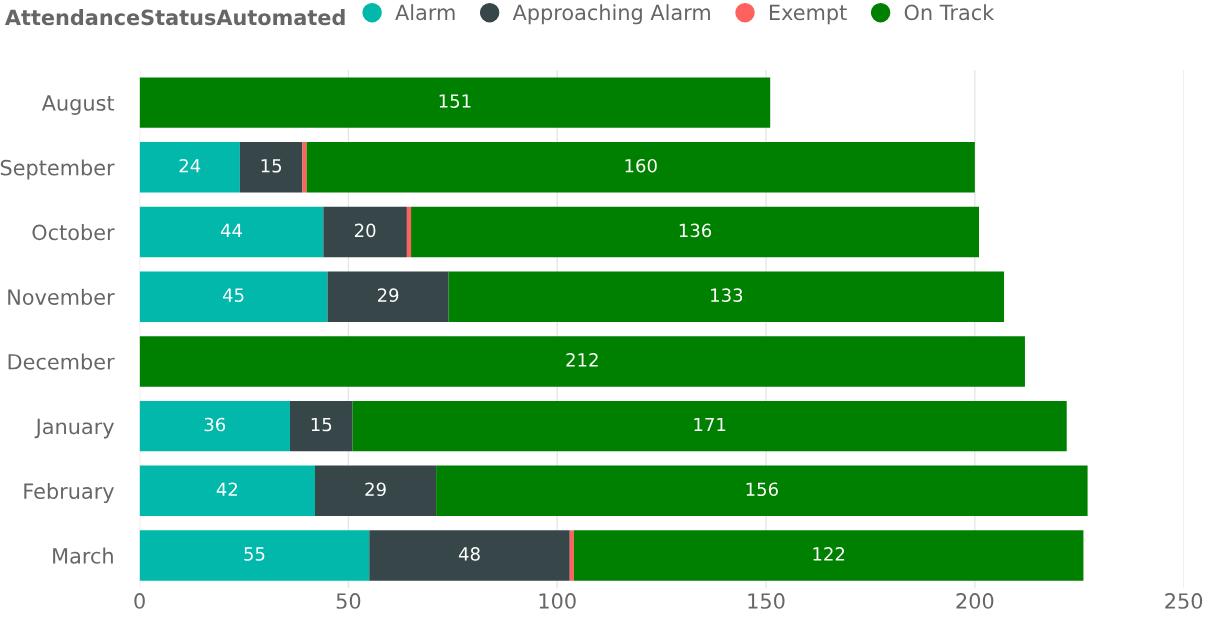 The height and width of the screenshot is (639, 1214). I want to click on data-label: 171, so click(710, 424).